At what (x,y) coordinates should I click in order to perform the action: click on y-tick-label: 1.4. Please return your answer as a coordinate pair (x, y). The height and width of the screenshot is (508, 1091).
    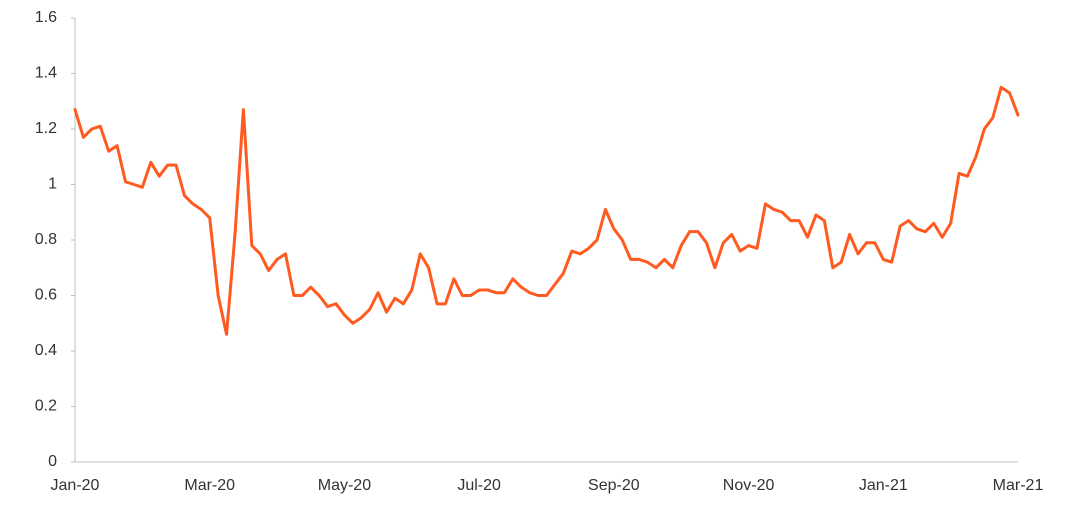
    Looking at the image, I should click on (46, 73).